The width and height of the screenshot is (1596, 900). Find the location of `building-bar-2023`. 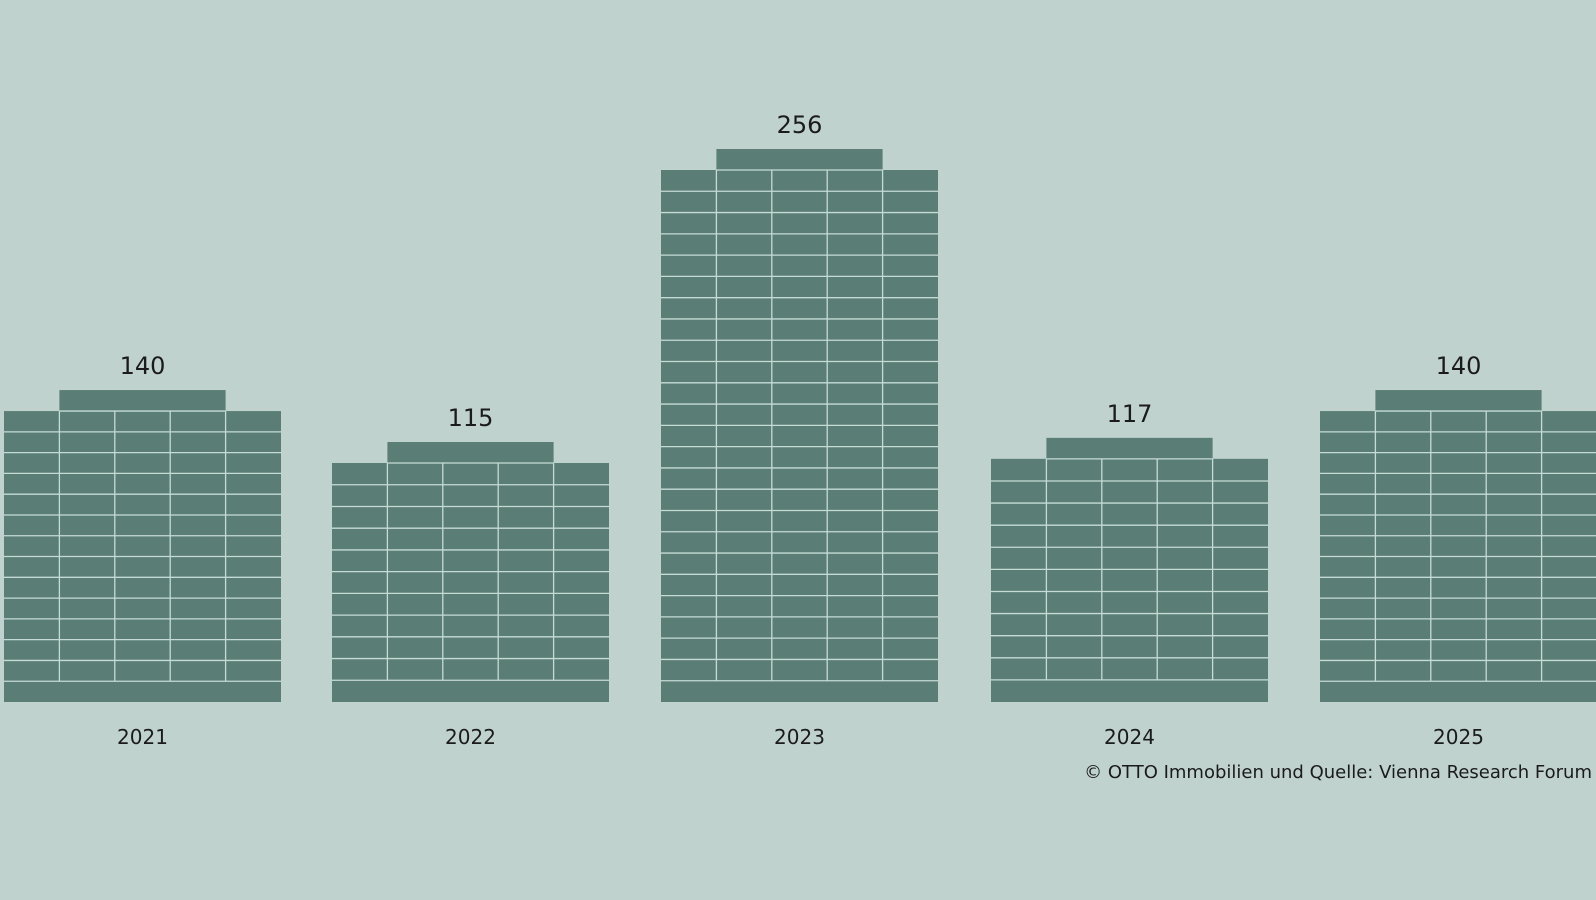

building-bar-2023 is located at coordinates (799, 425).